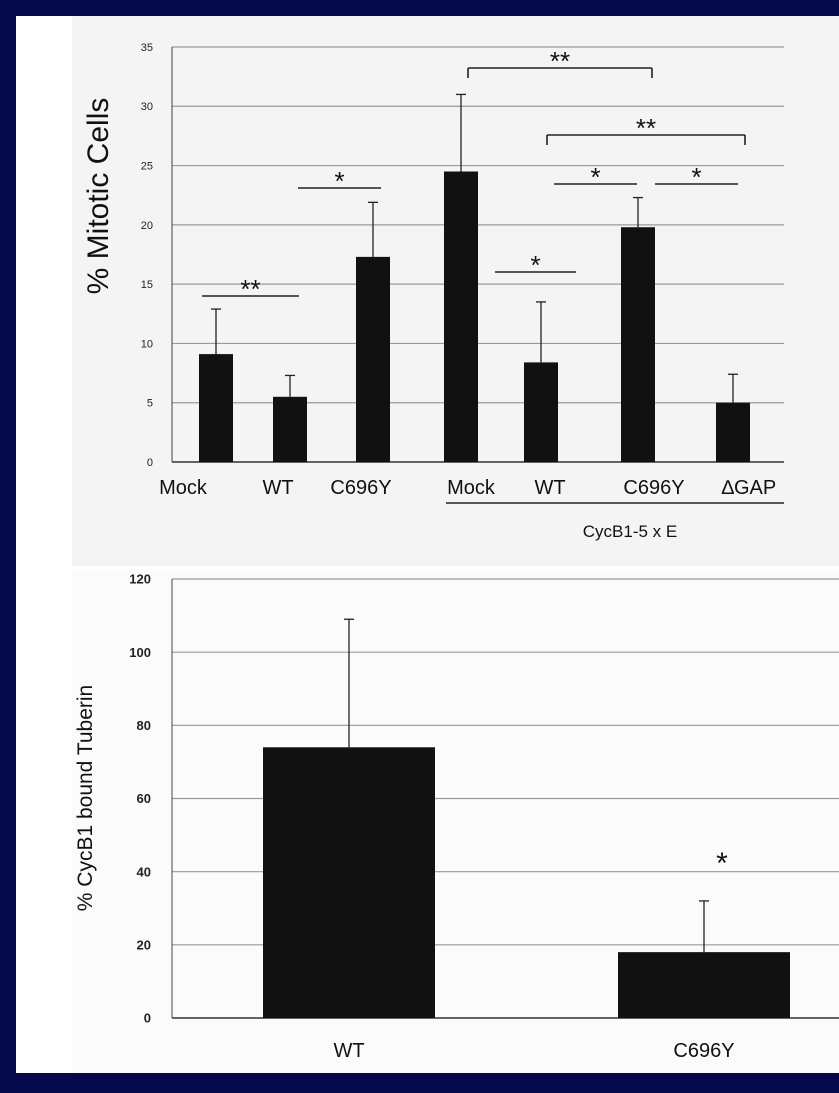 The height and width of the screenshot is (1093, 839). What do you see at coordinates (144, 725) in the screenshot?
I see `y-tick-label: 80` at bounding box center [144, 725].